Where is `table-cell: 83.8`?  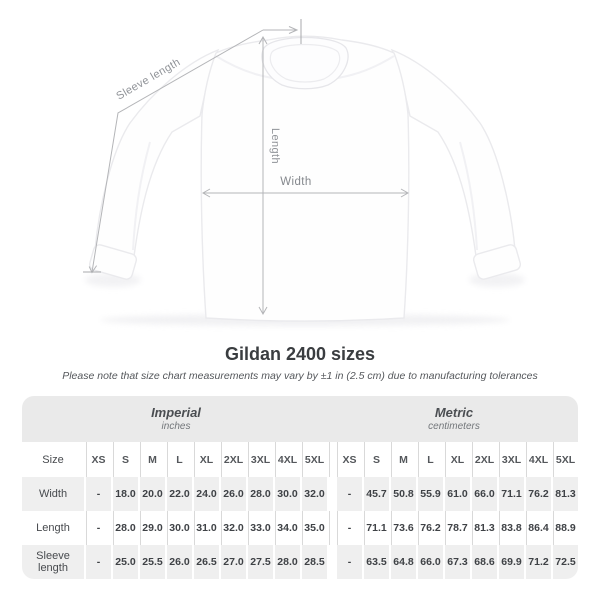 table-cell: 83.8 is located at coordinates (510, 528).